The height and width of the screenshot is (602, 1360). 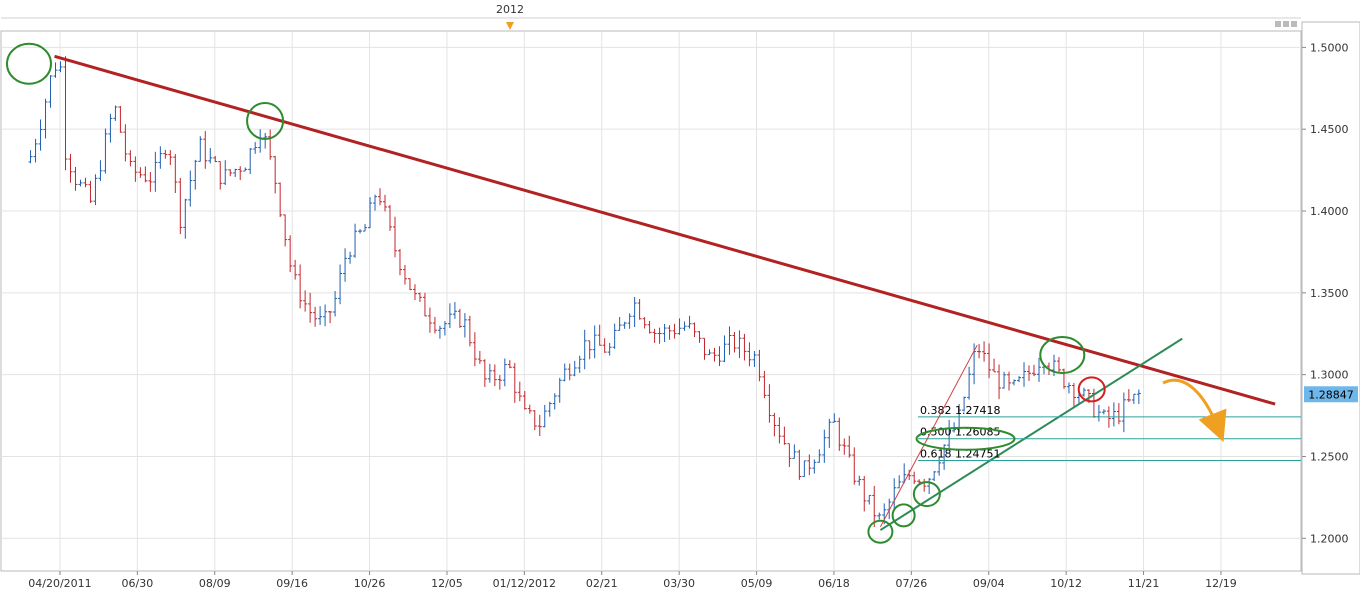 I want to click on current-price-label: 1.28847, so click(x=1331, y=394).